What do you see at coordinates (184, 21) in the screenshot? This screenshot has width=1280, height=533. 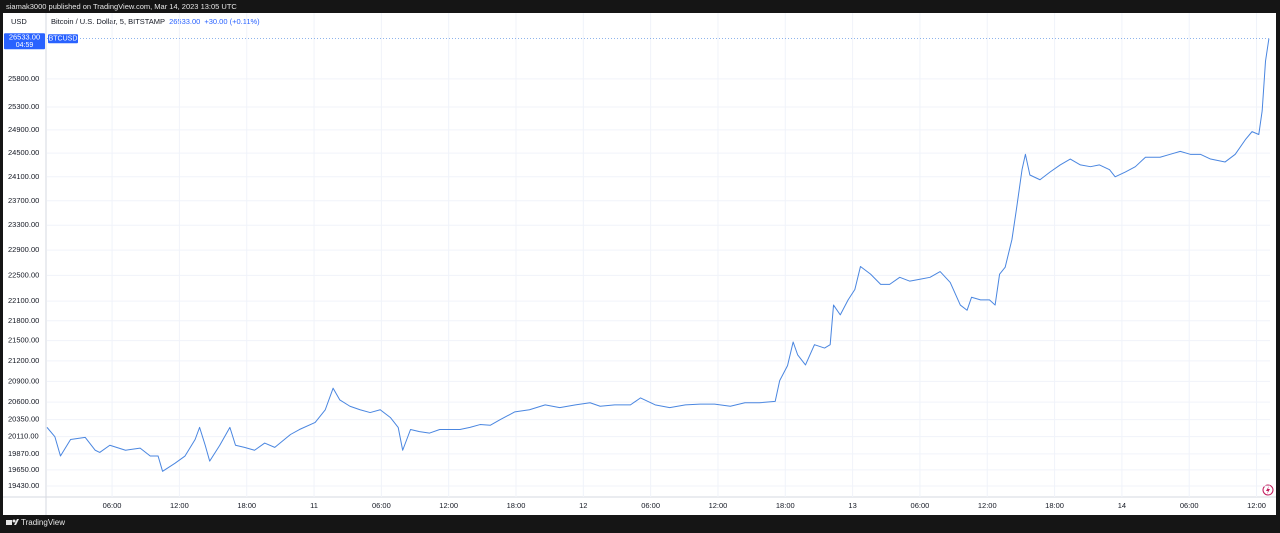 I see `legend-last: 26533.00` at bounding box center [184, 21].